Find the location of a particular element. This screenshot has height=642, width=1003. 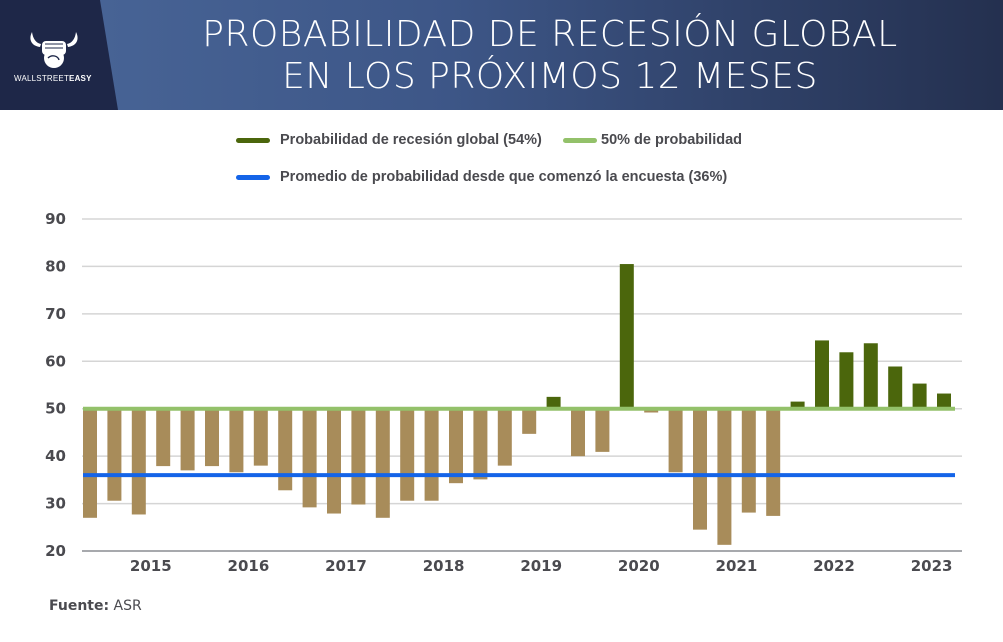

y-tick-label: 80 is located at coordinates (55, 266).